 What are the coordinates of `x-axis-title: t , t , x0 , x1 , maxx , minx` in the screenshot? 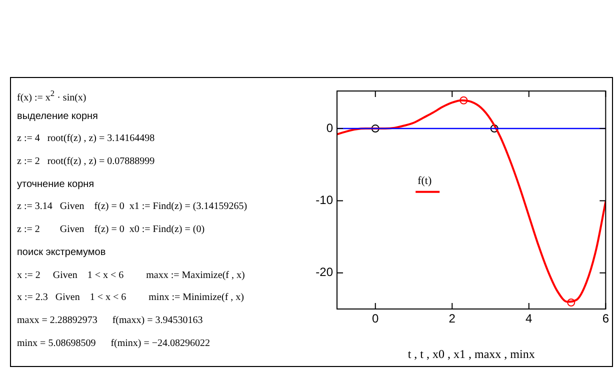 It's located at (471, 353).